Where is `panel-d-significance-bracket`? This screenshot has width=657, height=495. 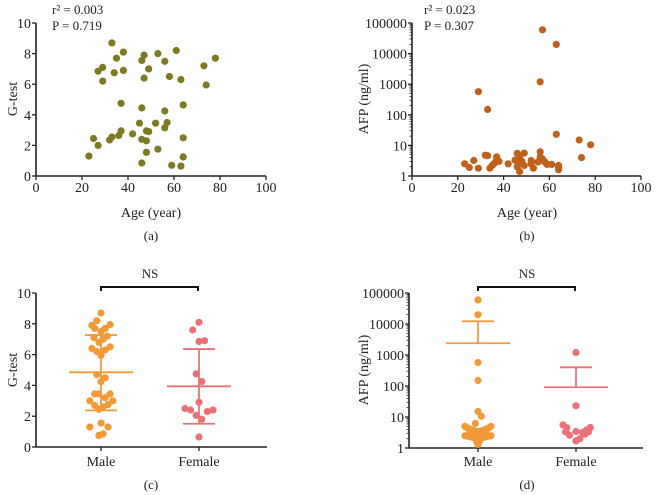 panel-d-significance-bracket is located at coordinates (526, 288).